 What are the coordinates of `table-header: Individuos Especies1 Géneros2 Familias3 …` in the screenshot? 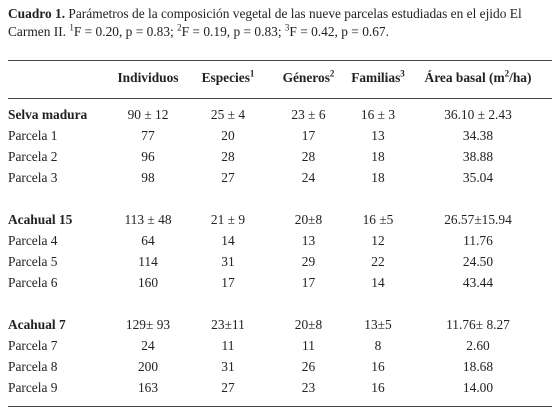 It's located at (280, 78).